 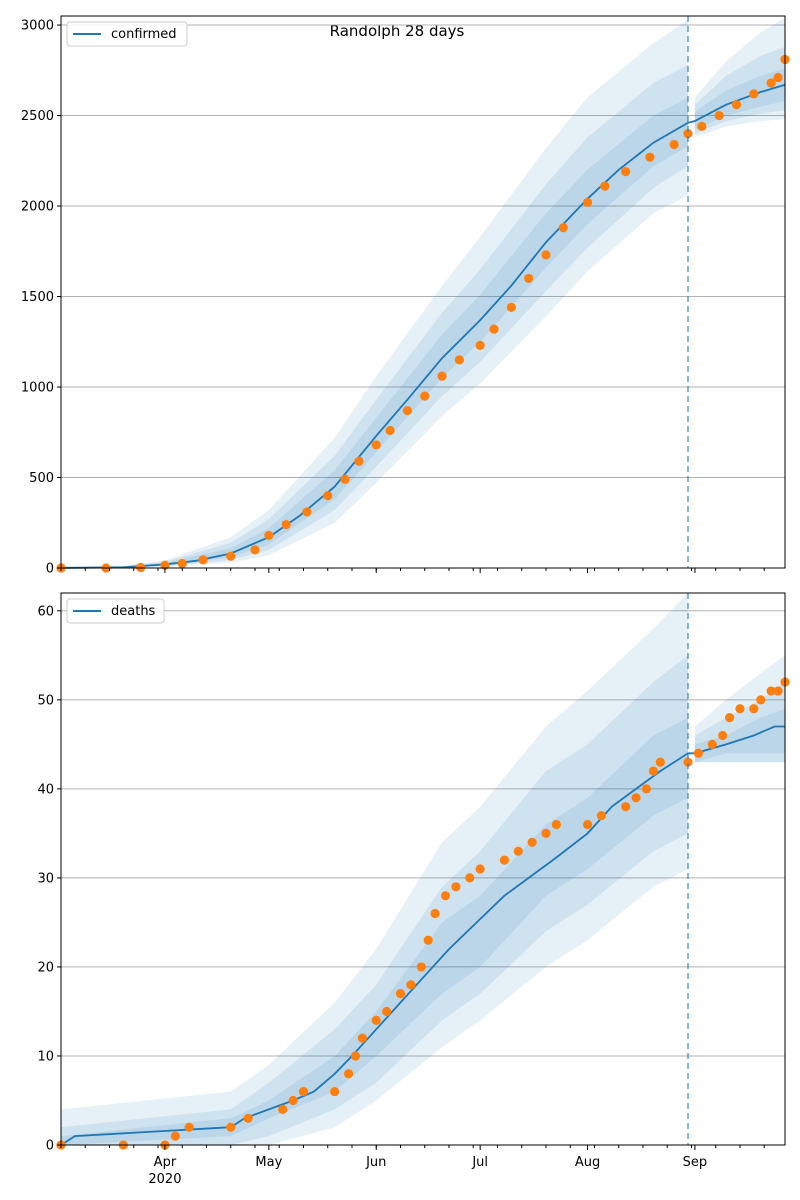 I want to click on x-tick-label: Aug, so click(x=587, y=1162).